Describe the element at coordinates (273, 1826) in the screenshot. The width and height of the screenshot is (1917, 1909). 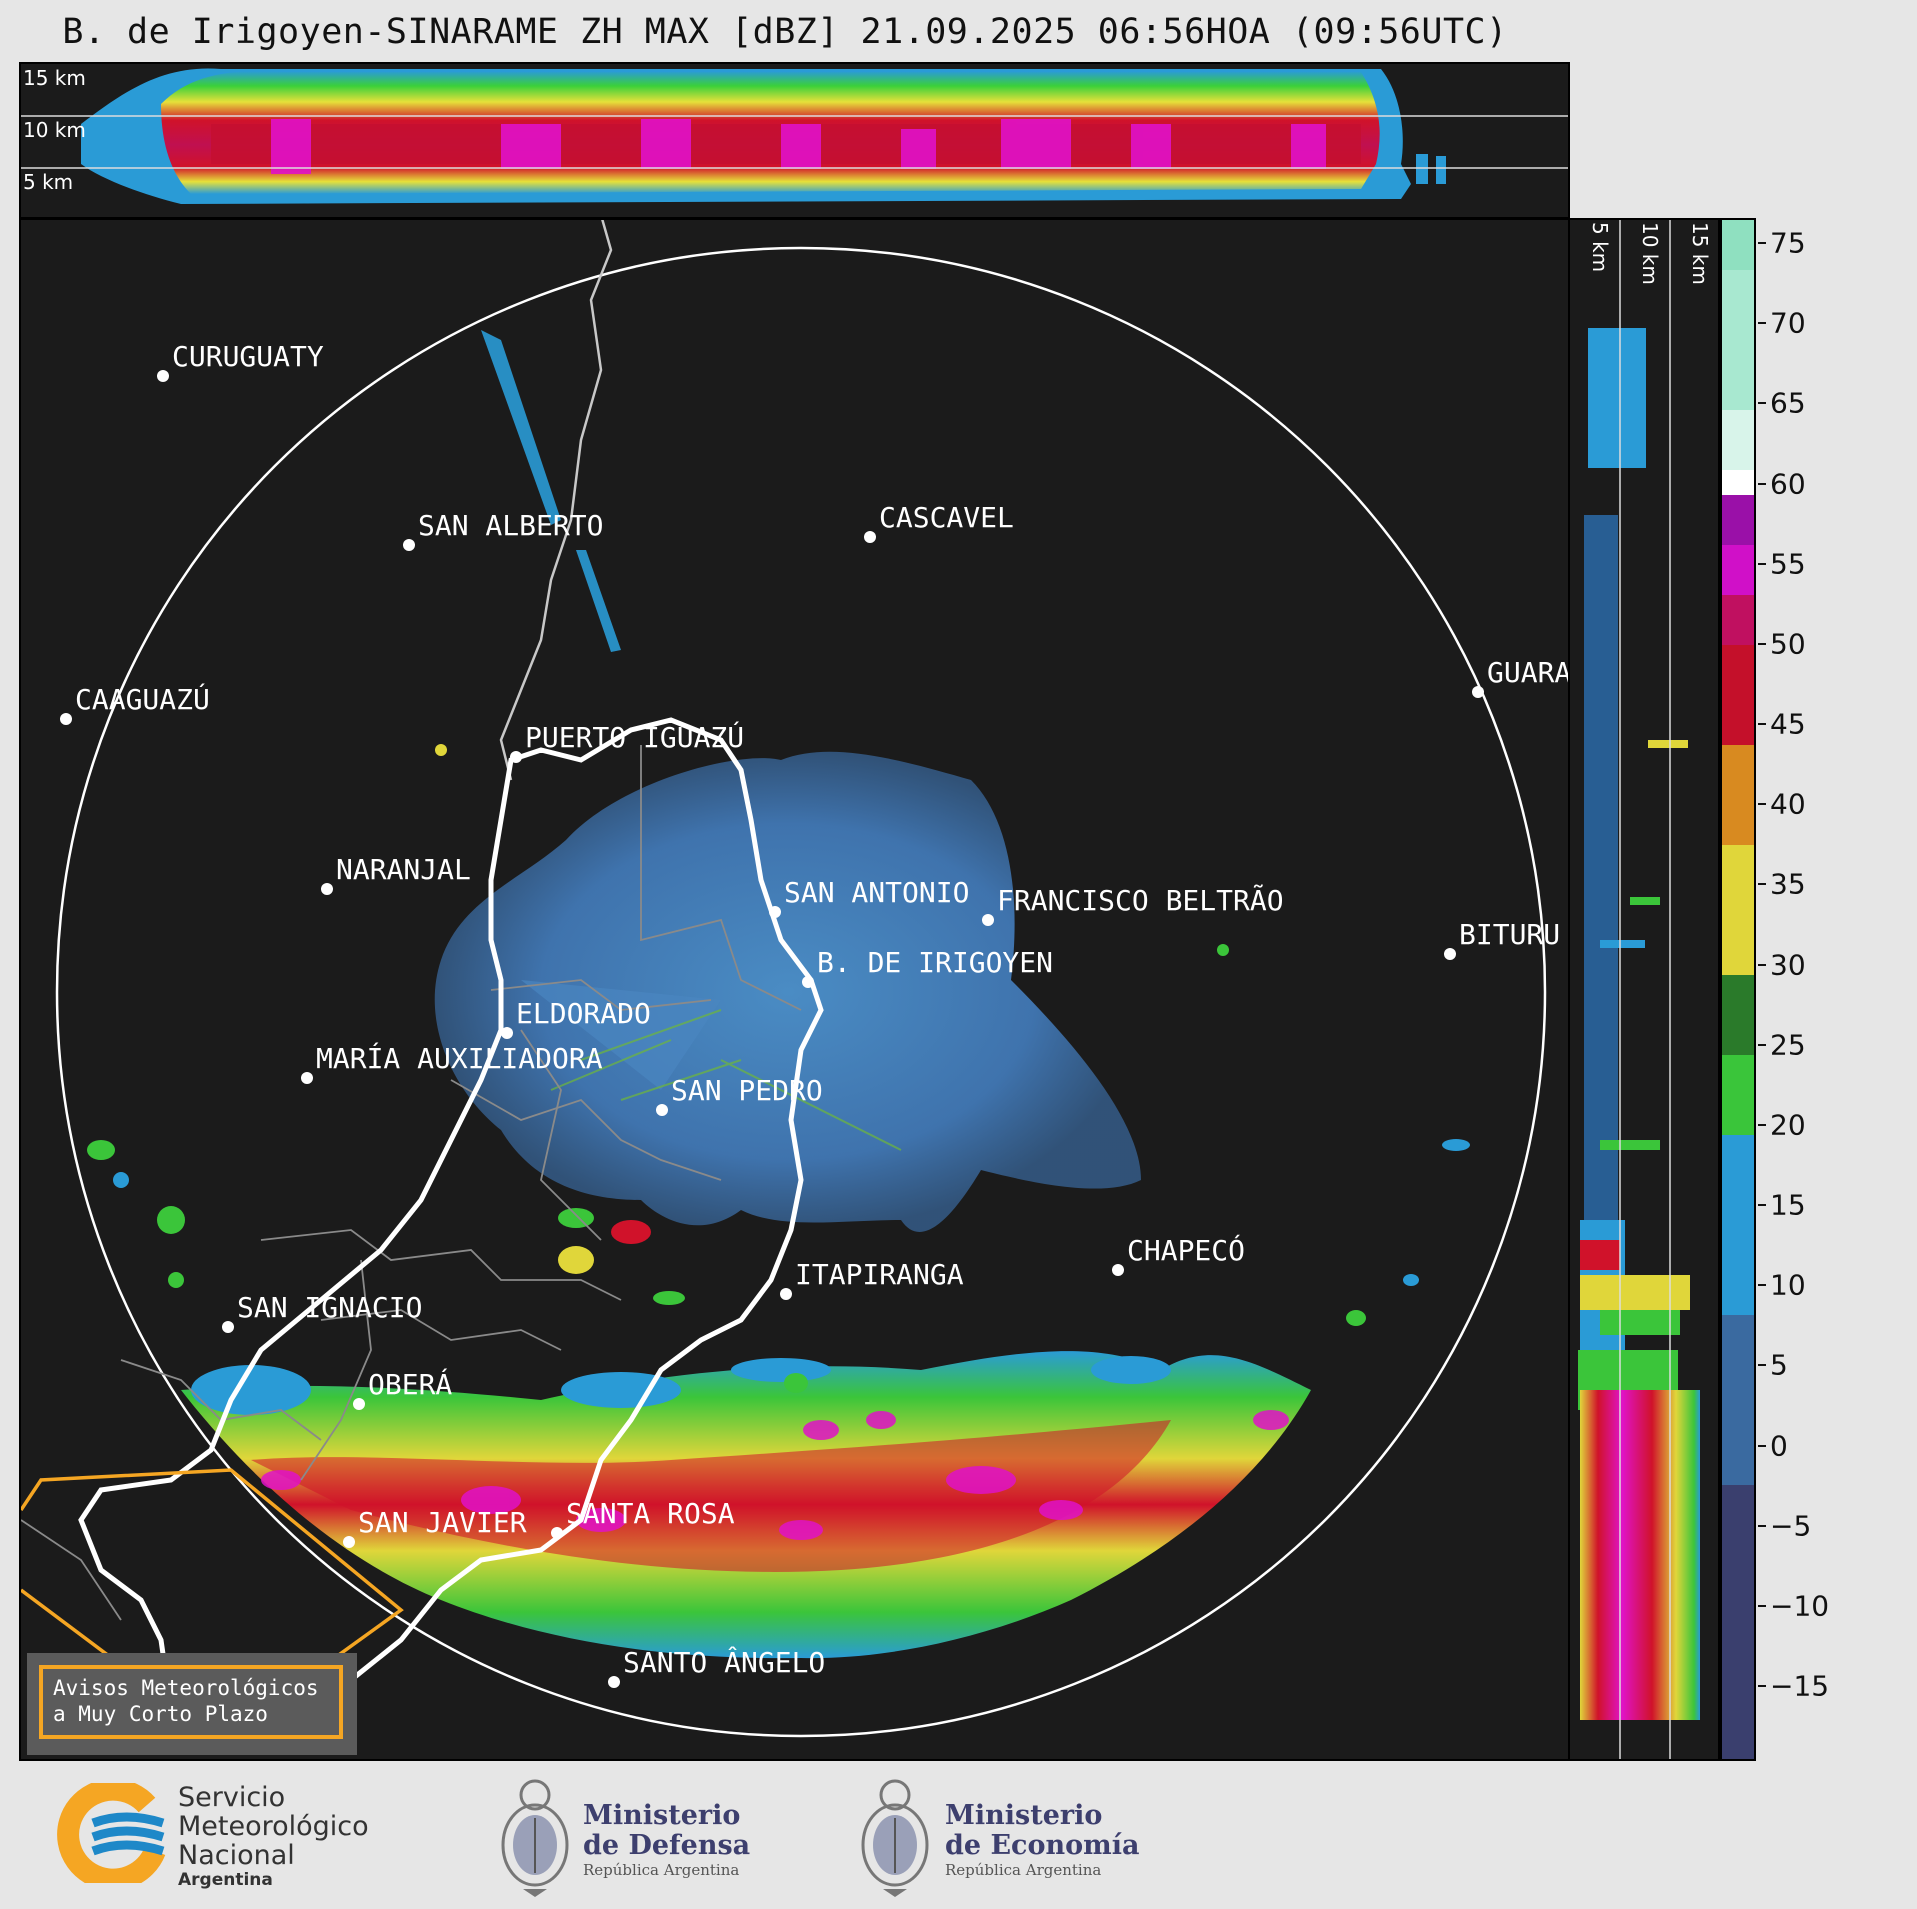
I see `smn-name-line2: Meteorológico` at that location.